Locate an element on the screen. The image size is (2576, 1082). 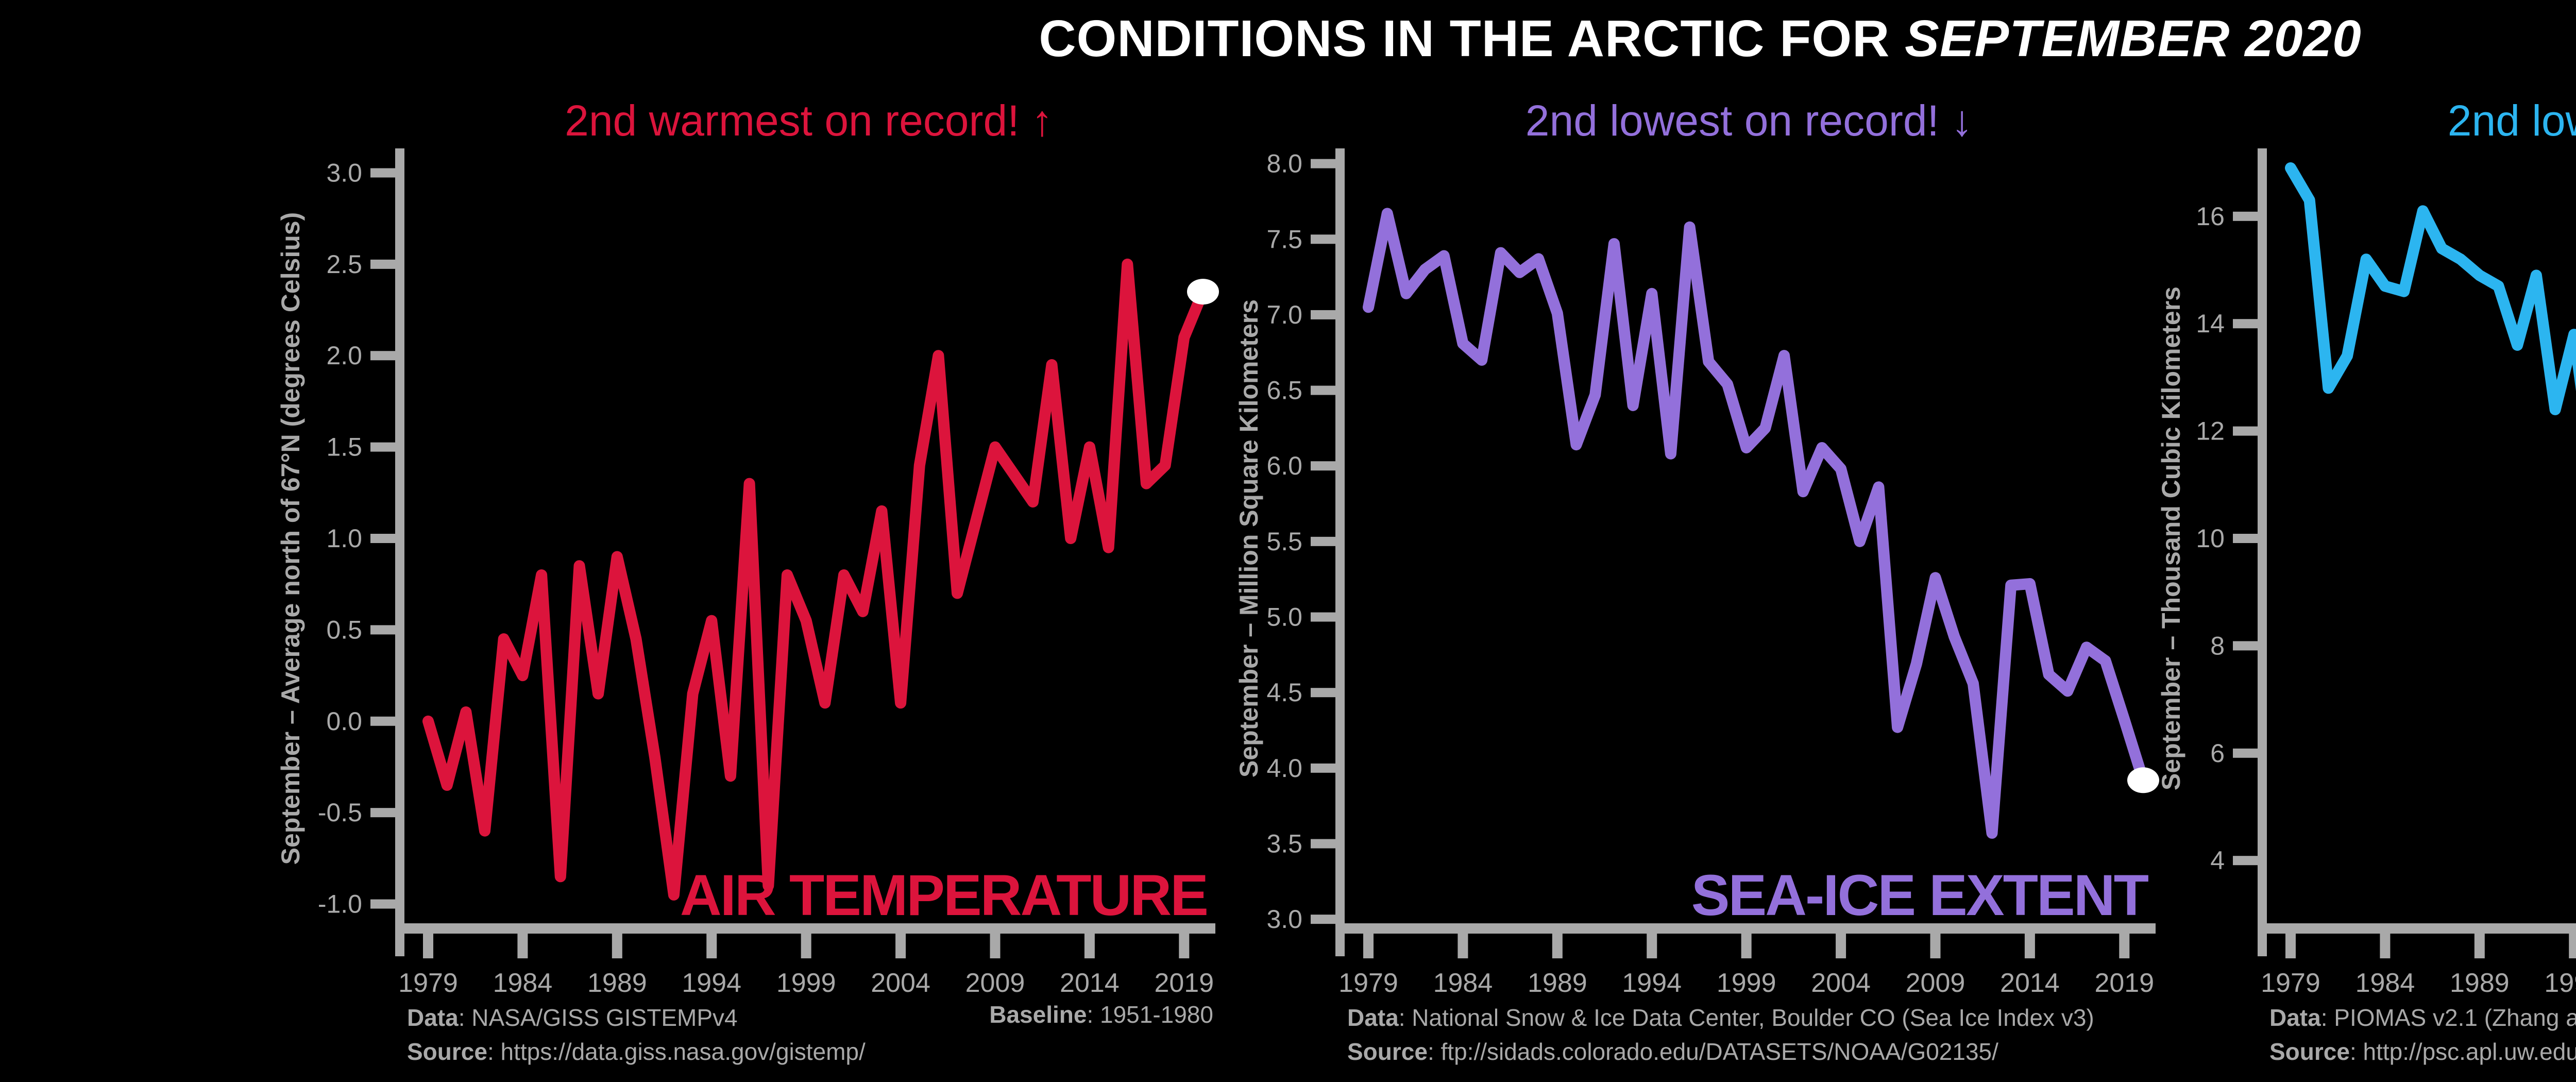
x-axis-spine is located at coordinates (805, 929).